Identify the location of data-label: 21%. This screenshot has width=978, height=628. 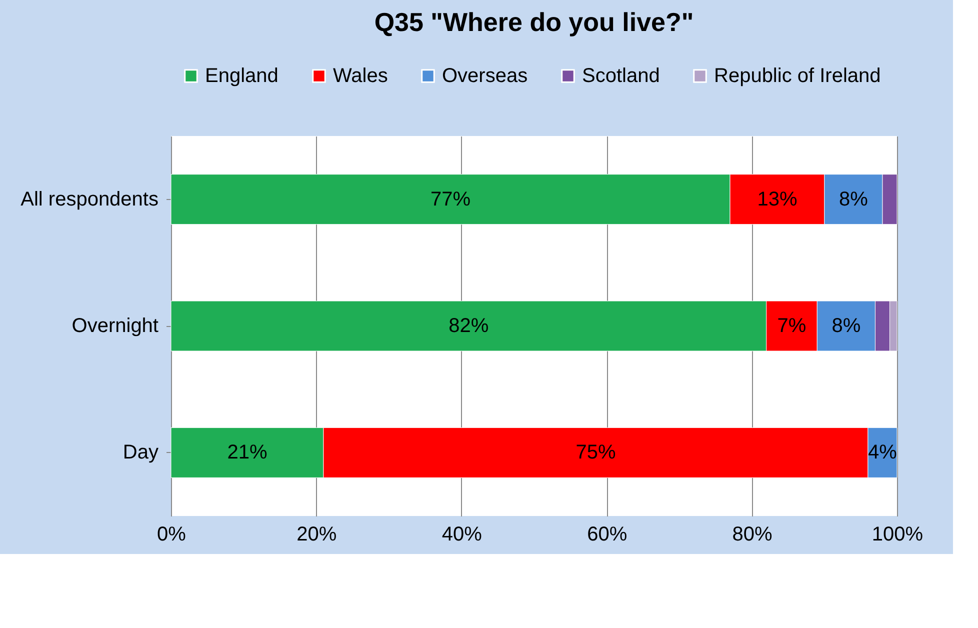
(247, 453).